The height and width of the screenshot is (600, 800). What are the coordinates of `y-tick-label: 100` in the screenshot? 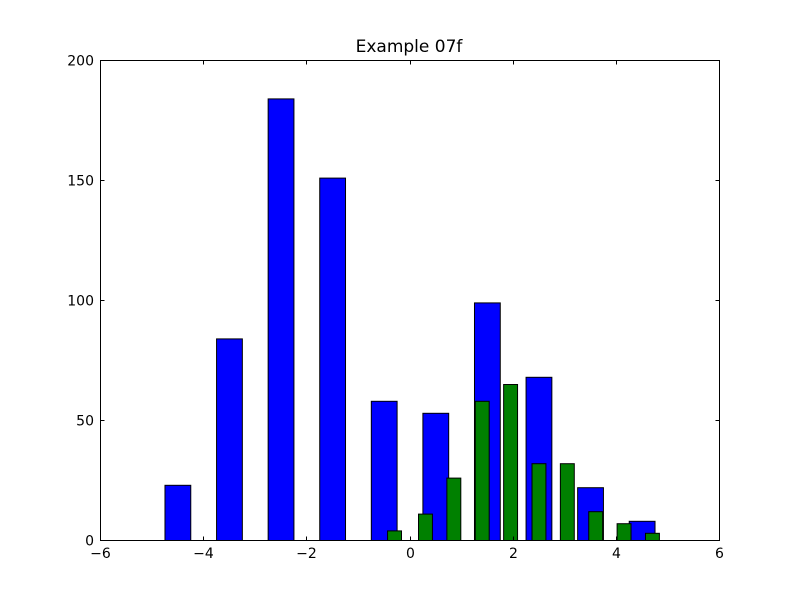 It's located at (80, 302).